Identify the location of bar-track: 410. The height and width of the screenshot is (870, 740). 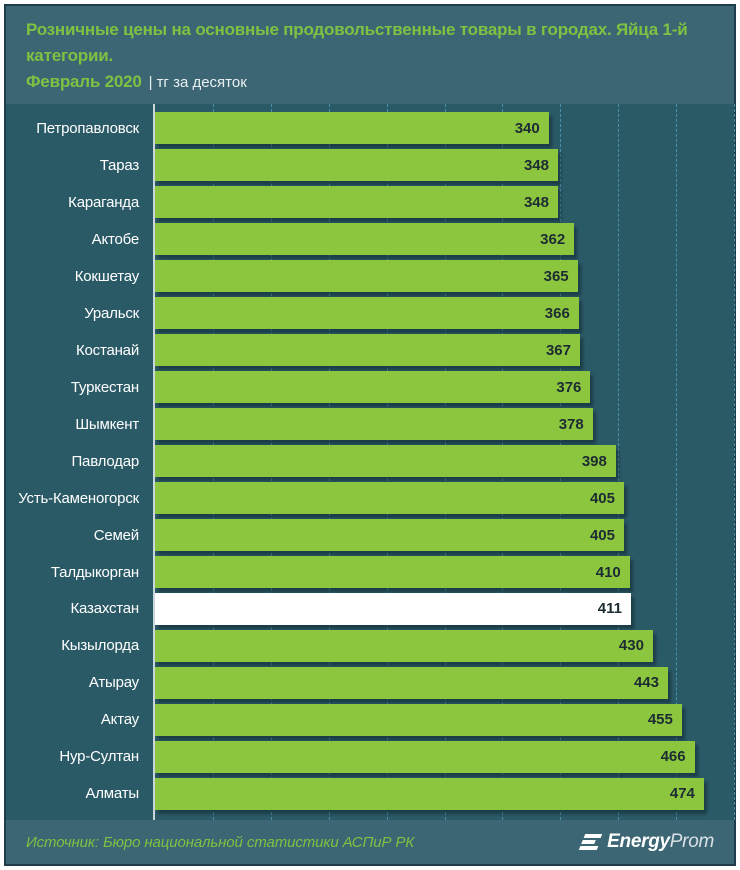
(444, 572).